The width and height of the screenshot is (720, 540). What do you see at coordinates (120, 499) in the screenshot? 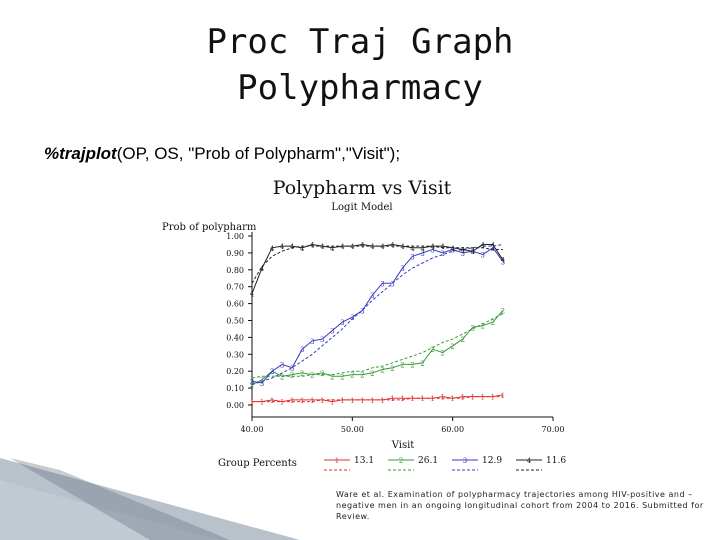
I see `corner-shape-mid` at bounding box center [120, 499].